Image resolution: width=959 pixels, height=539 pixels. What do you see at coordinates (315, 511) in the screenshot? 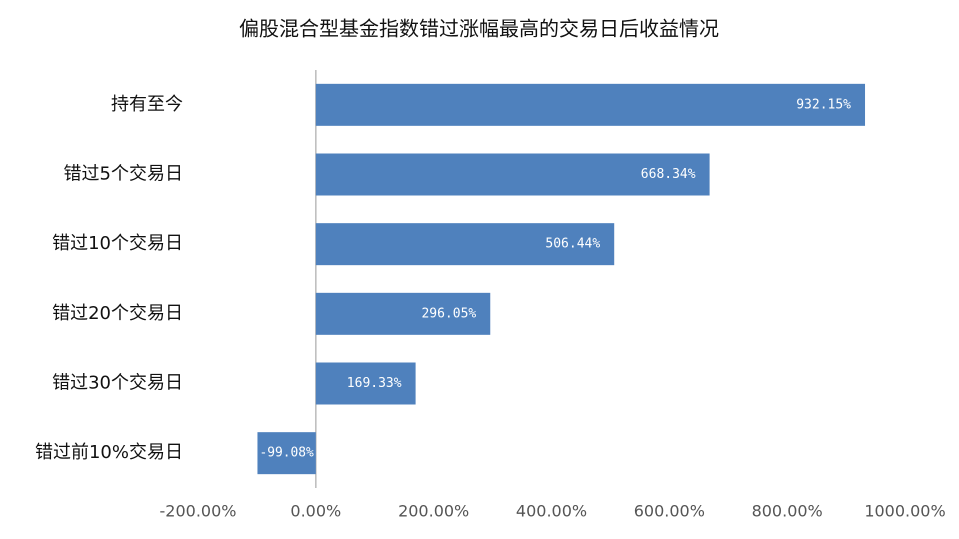
I see `x-tick-label: 0.00%` at bounding box center [315, 511].